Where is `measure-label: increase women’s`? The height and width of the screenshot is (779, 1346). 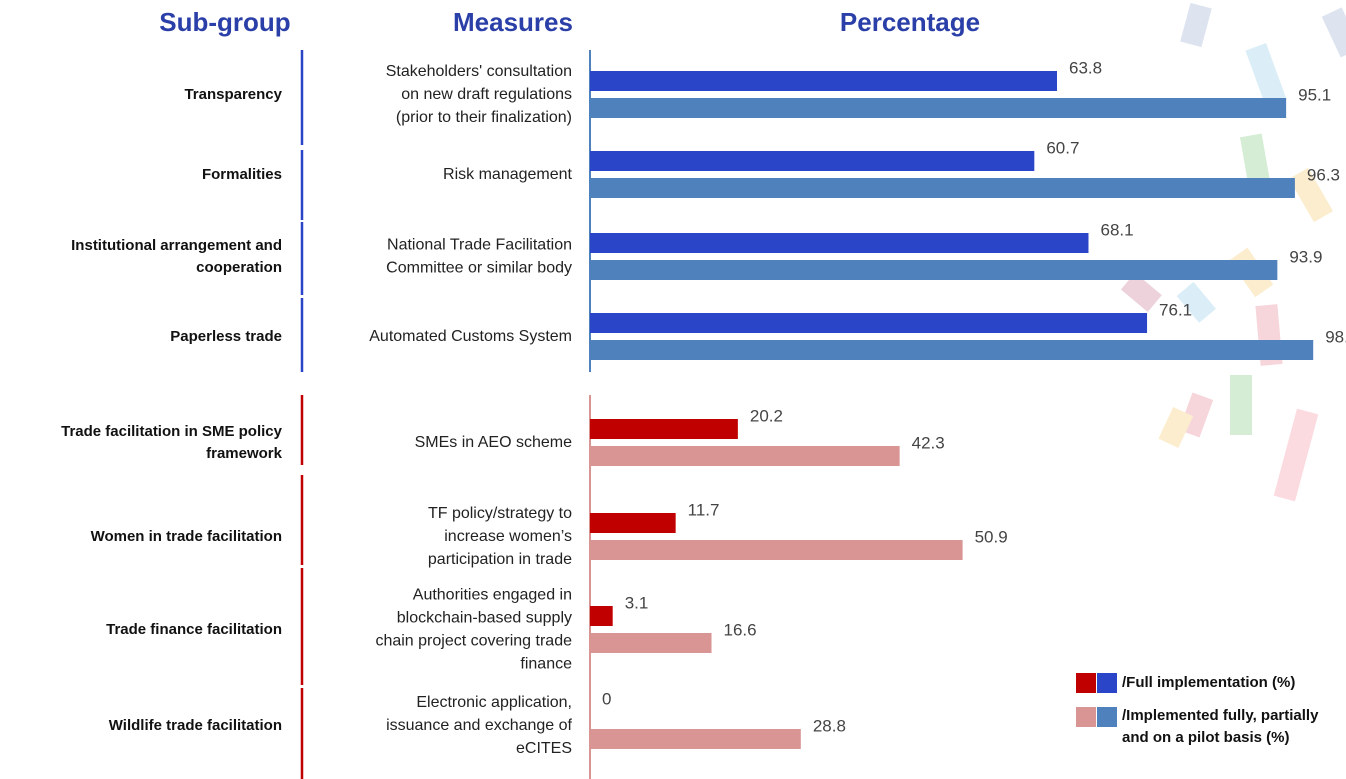
measure-label: increase women’s is located at coordinates (508, 536).